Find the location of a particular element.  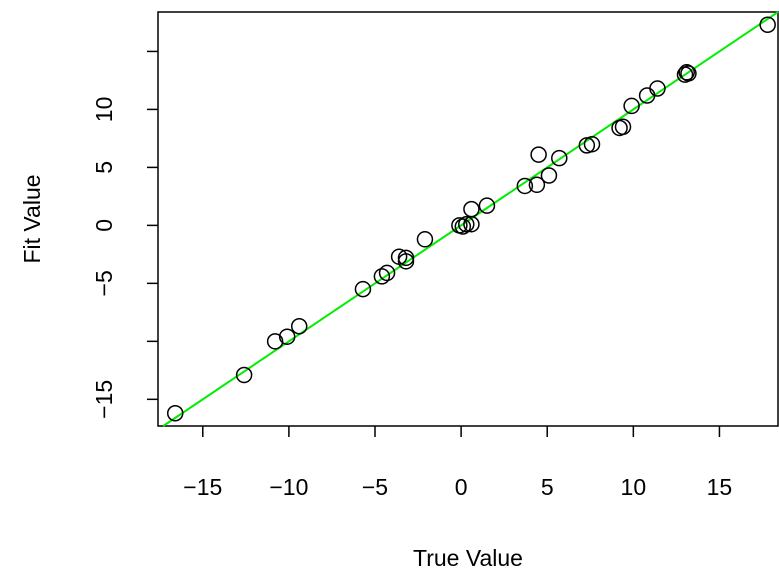

x-tick-label: −10 is located at coordinates (288, 487).